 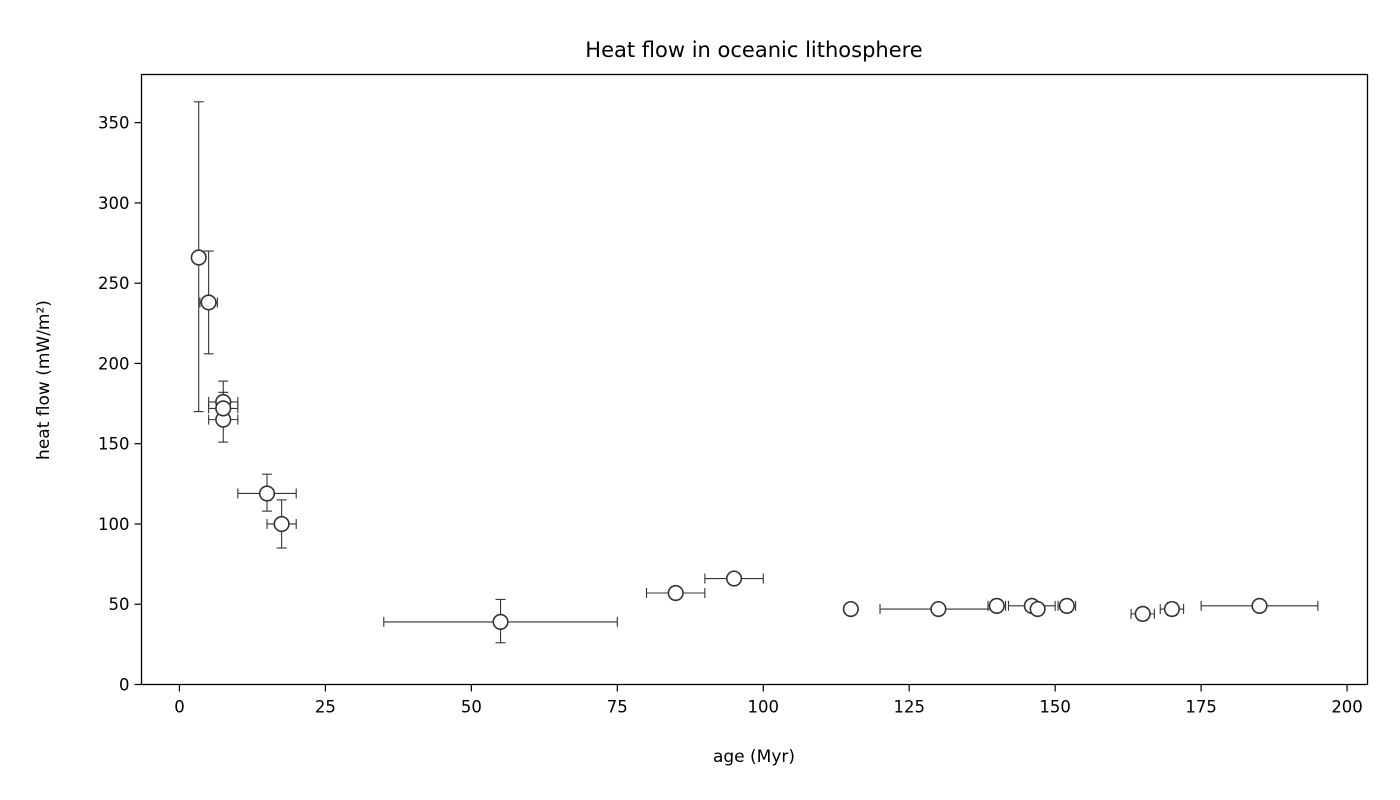 I want to click on x-tick-label: 0, so click(x=179, y=707).